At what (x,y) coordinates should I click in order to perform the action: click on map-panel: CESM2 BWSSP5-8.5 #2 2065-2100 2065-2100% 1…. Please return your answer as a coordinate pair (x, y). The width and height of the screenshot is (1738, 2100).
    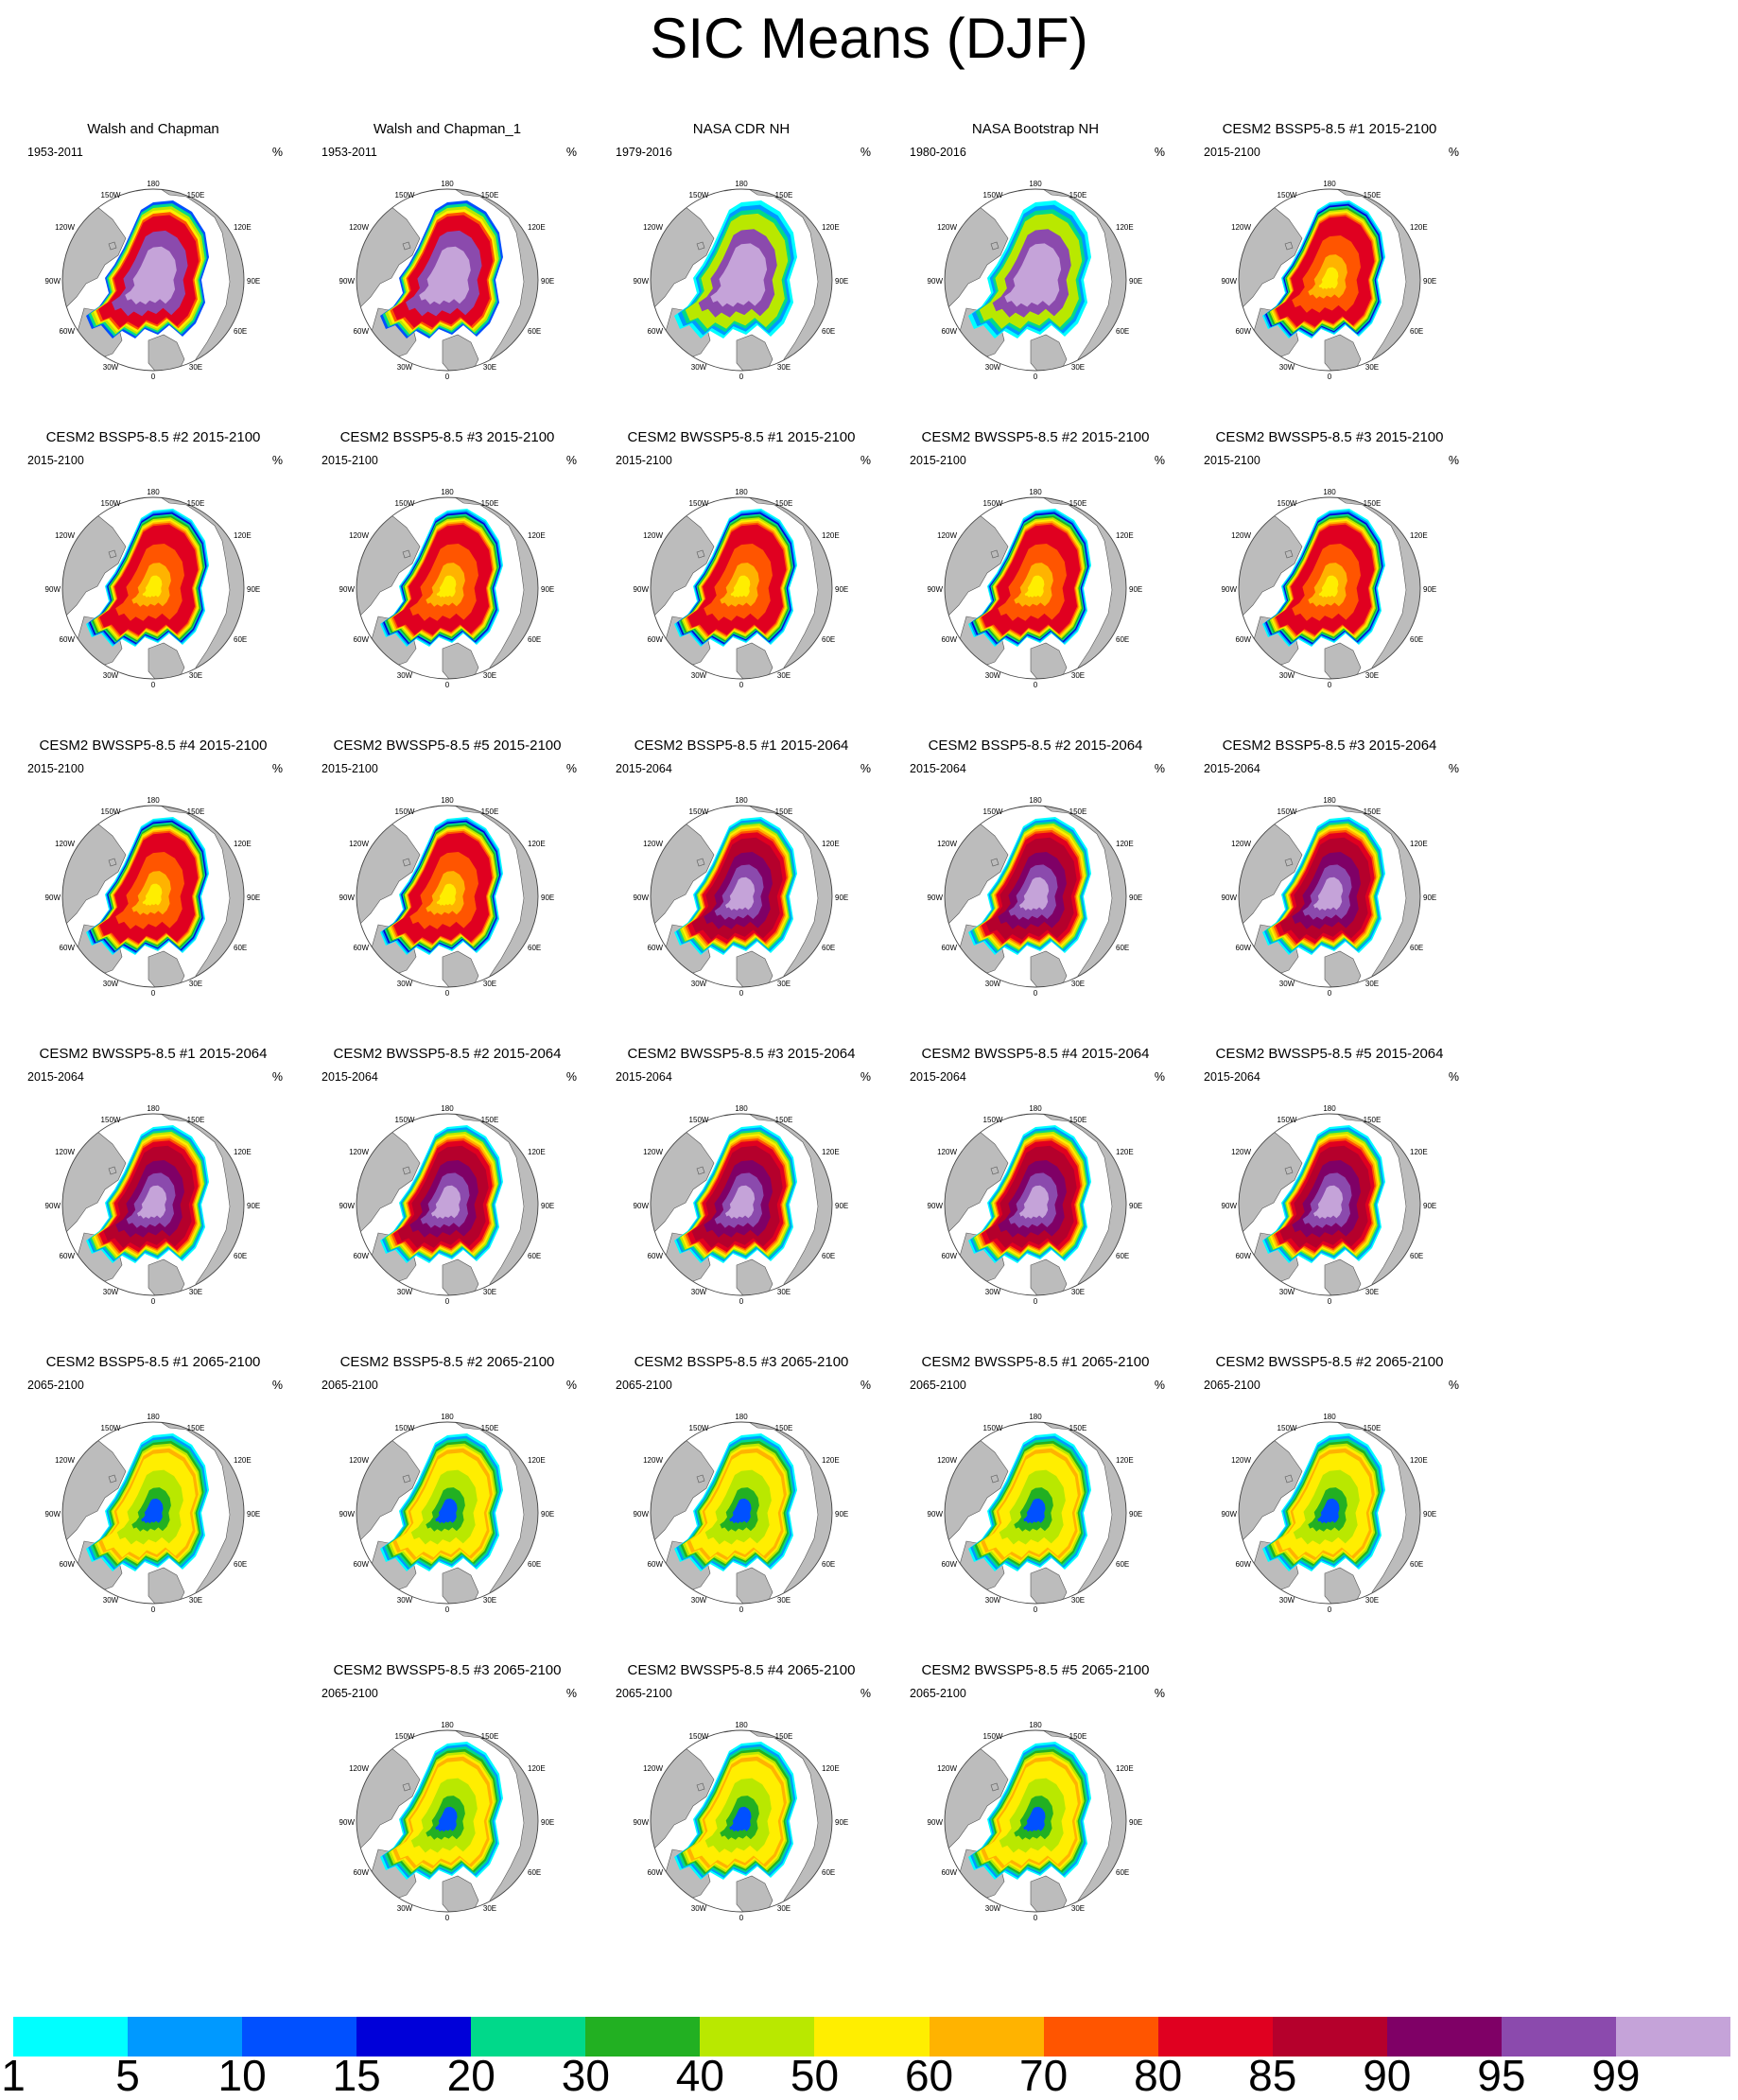
    Looking at the image, I should click on (1329, 1508).